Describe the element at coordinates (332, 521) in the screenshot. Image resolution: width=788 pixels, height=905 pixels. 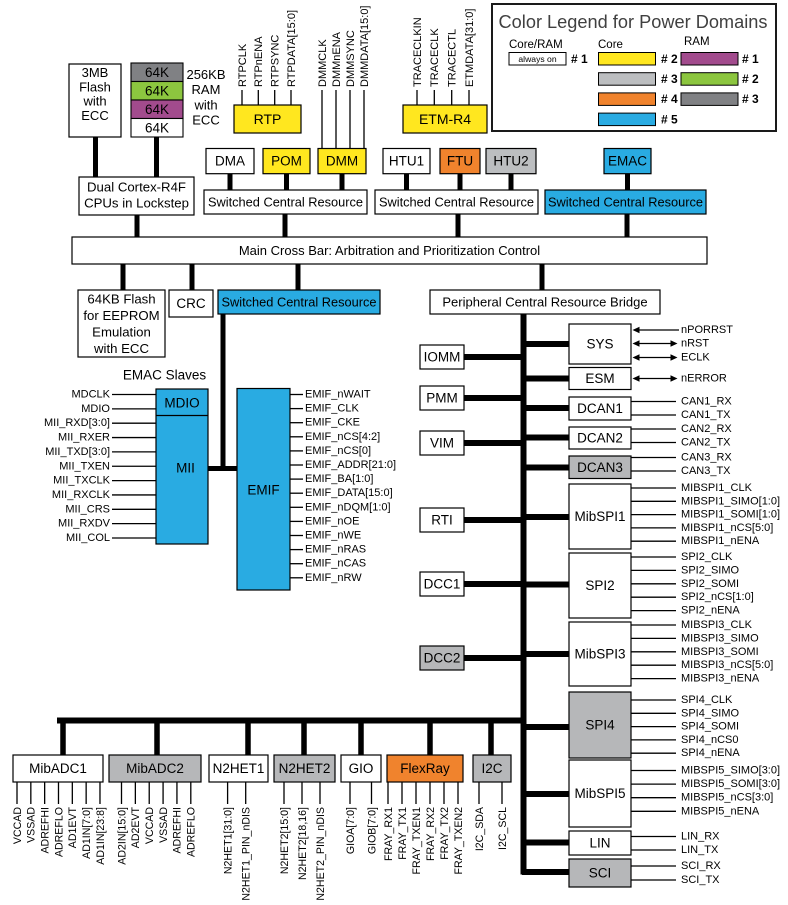
I see `svg-text: EMIF_nOE` at that location.